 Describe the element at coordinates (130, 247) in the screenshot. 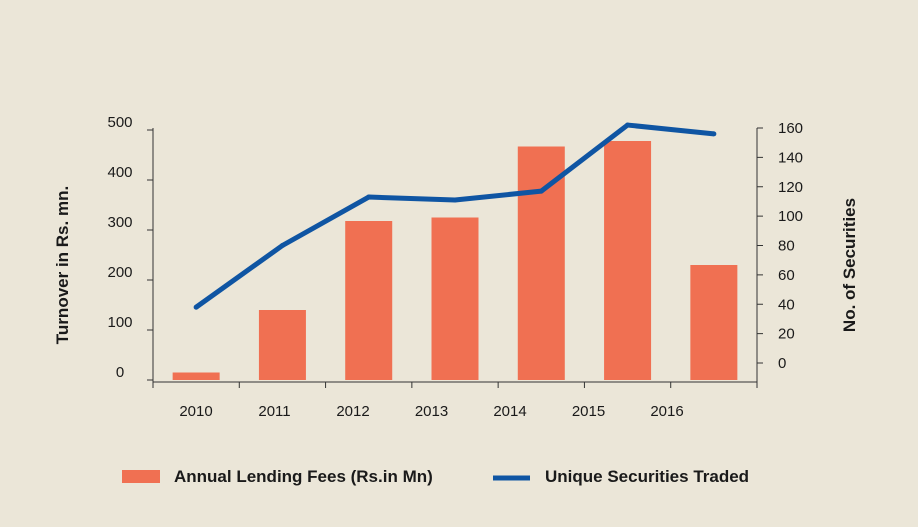

I see `left-axis-ticks: 0 100 200 300 400 500` at that location.